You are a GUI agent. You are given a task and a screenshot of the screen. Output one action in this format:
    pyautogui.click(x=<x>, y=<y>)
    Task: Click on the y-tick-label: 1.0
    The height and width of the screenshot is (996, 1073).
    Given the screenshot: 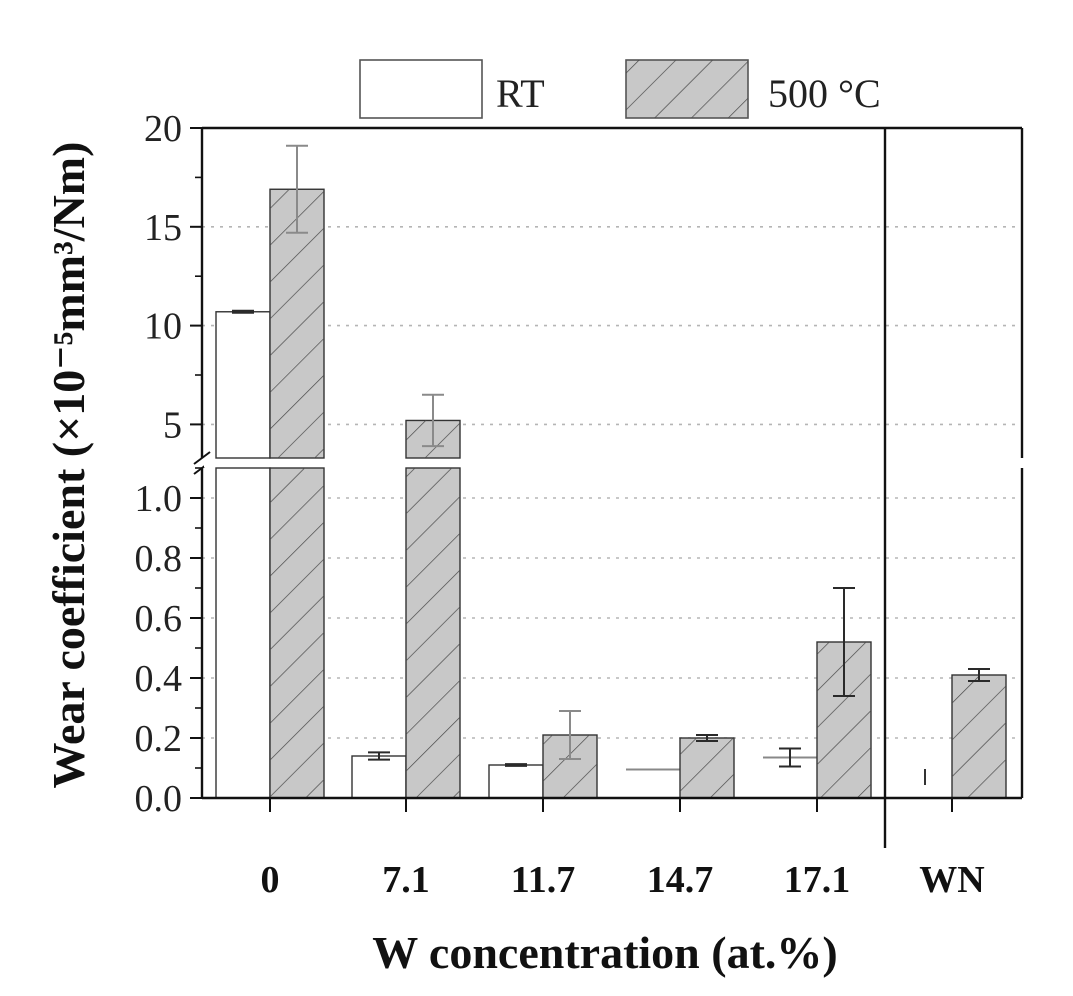 What is the action you would take?
    pyautogui.click(x=159, y=499)
    